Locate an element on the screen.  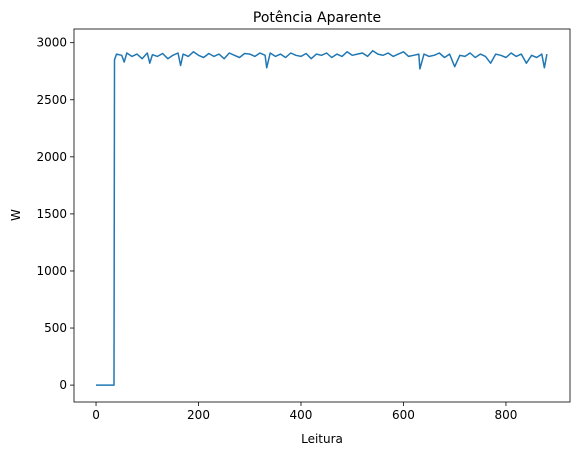
x-axis: 0 200 400 600 800 is located at coordinates (304, 412).